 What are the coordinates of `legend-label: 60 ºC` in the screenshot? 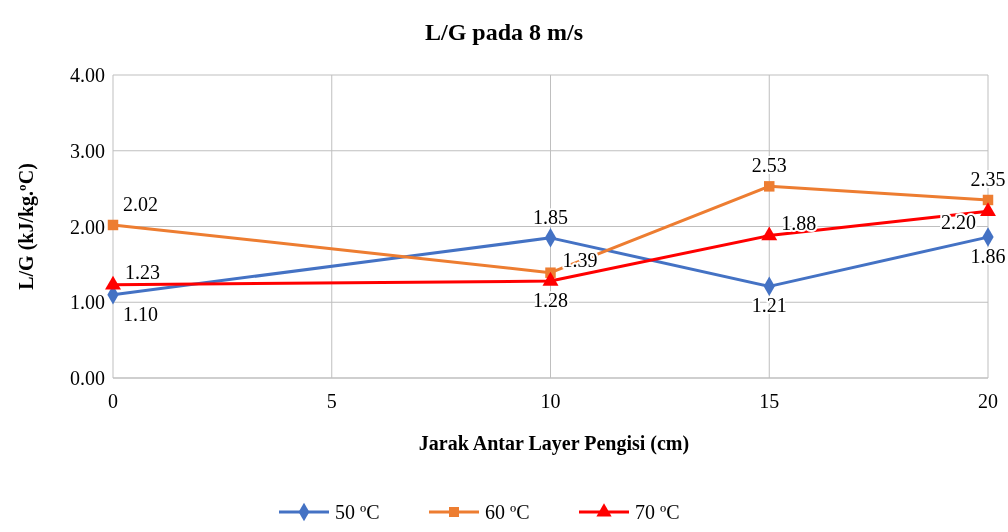 It's located at (507, 512).